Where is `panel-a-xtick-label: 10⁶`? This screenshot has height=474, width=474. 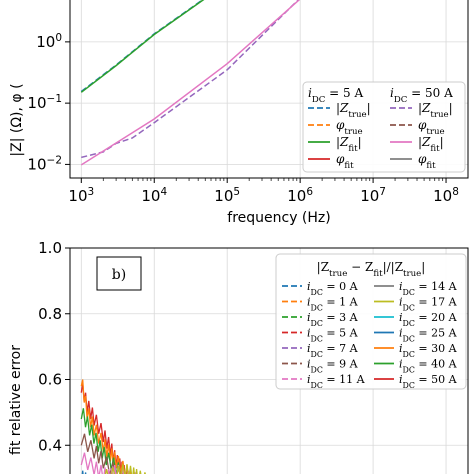 panel-a-xtick-label: 10⁶ is located at coordinates (300, 195).